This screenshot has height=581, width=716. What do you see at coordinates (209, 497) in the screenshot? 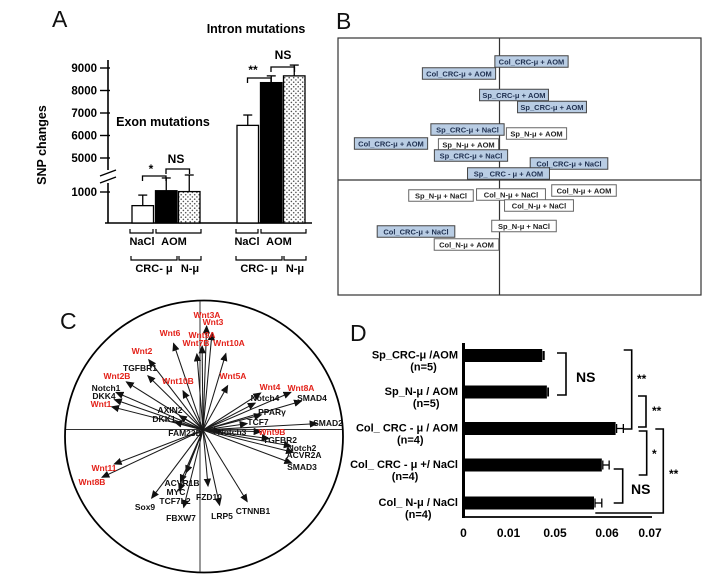
I see `c-gene-label: FZD10` at bounding box center [209, 497].